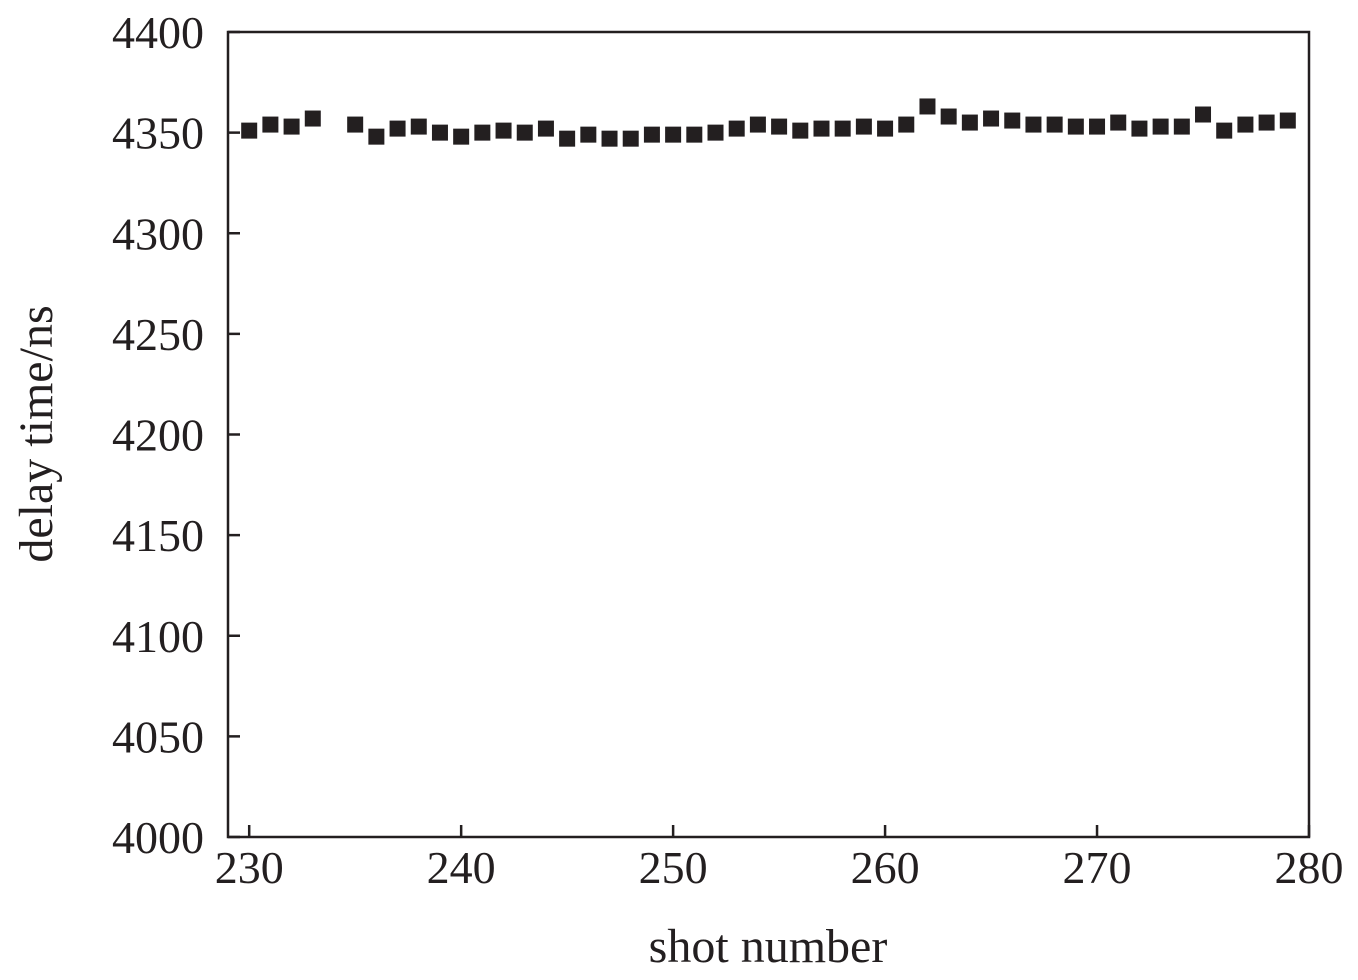 This screenshot has height=980, width=1358. Describe the element at coordinates (885, 867) in the screenshot. I see `x-tick-label: 260` at that location.